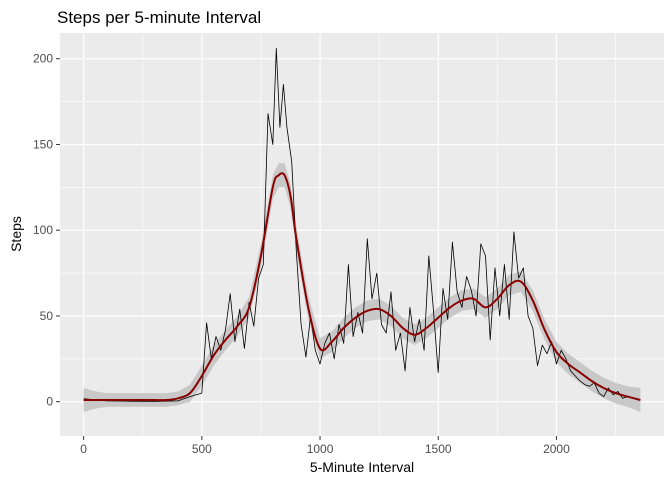 This screenshot has width=672, height=480. Describe the element at coordinates (49, 402) in the screenshot. I see `y-tick-label: 0` at that location.